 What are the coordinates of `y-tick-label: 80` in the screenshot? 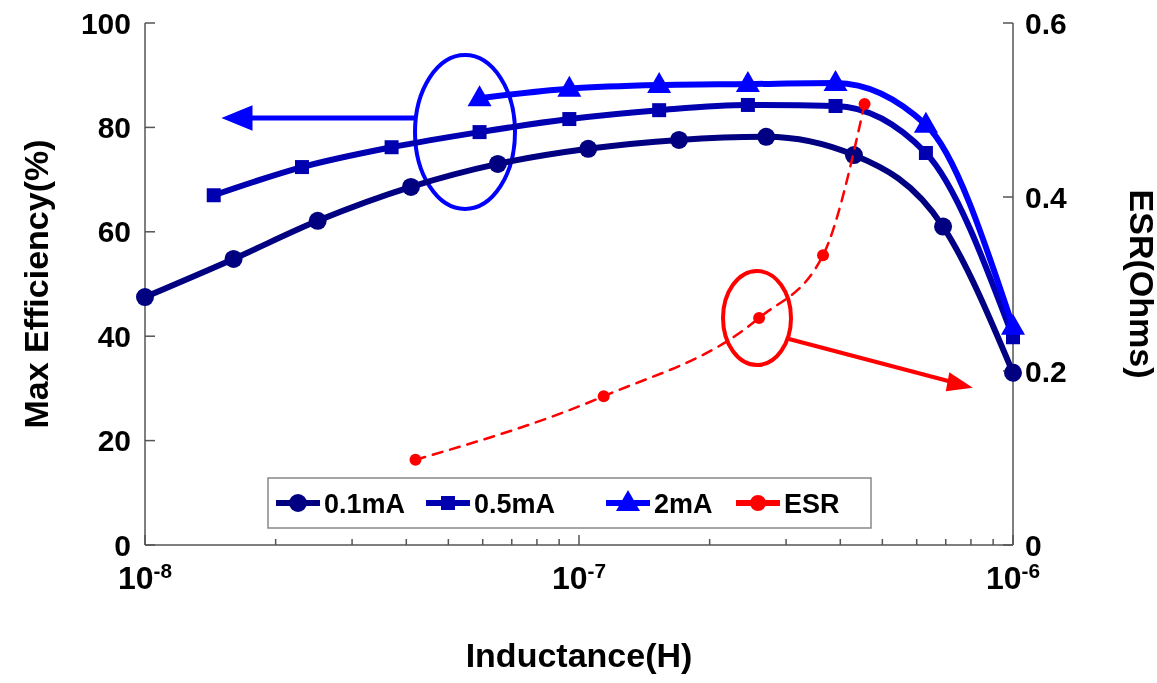 It's located at (114, 127).